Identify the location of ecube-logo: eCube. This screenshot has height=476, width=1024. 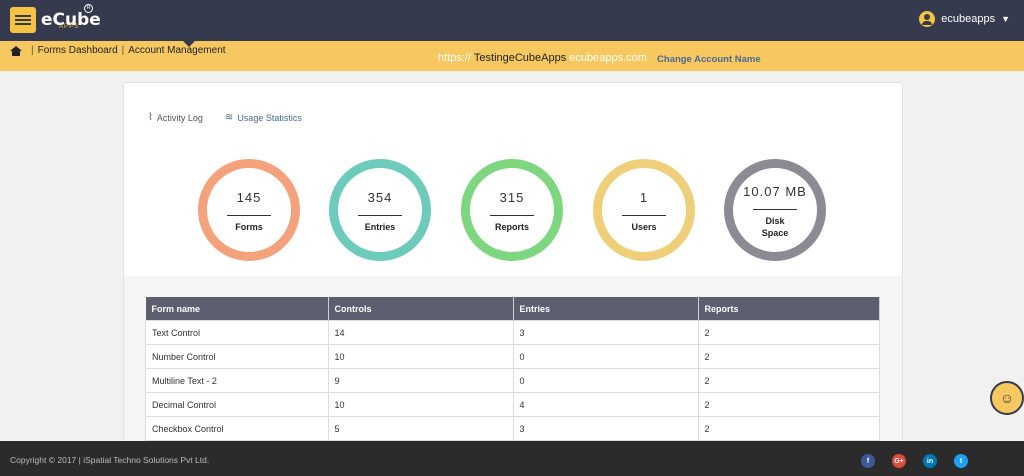
(55, 20).